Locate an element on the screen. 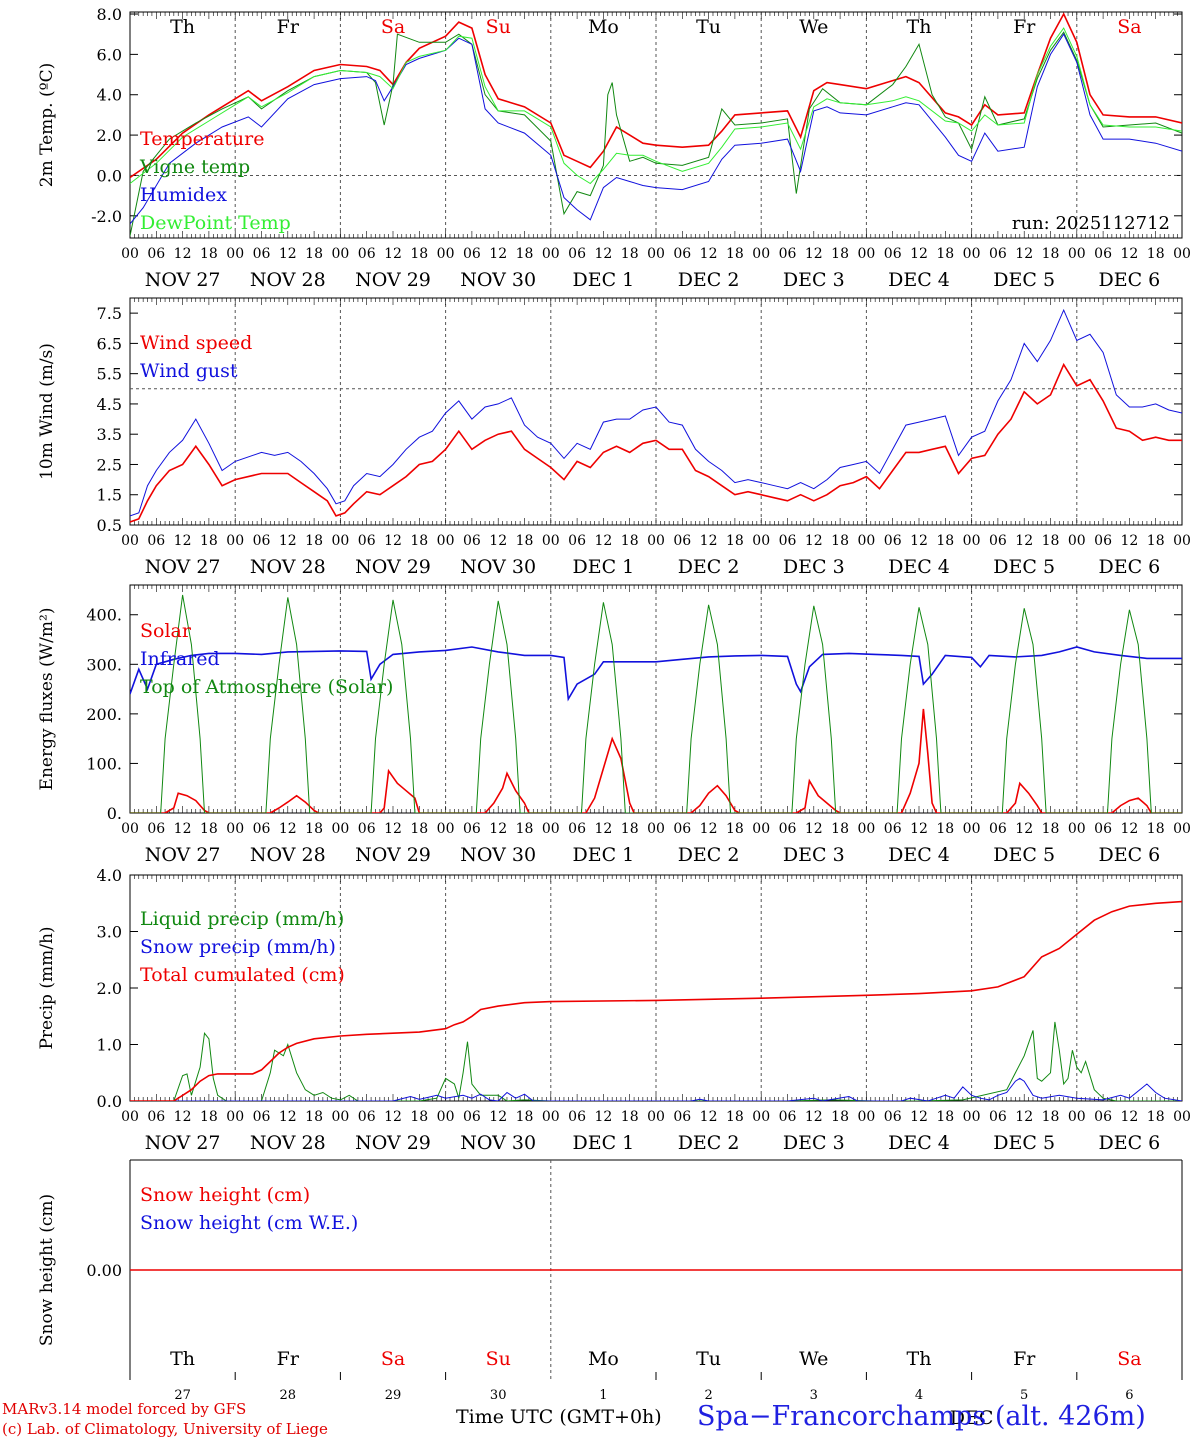  day-name-label: We is located at coordinates (813, 1359).